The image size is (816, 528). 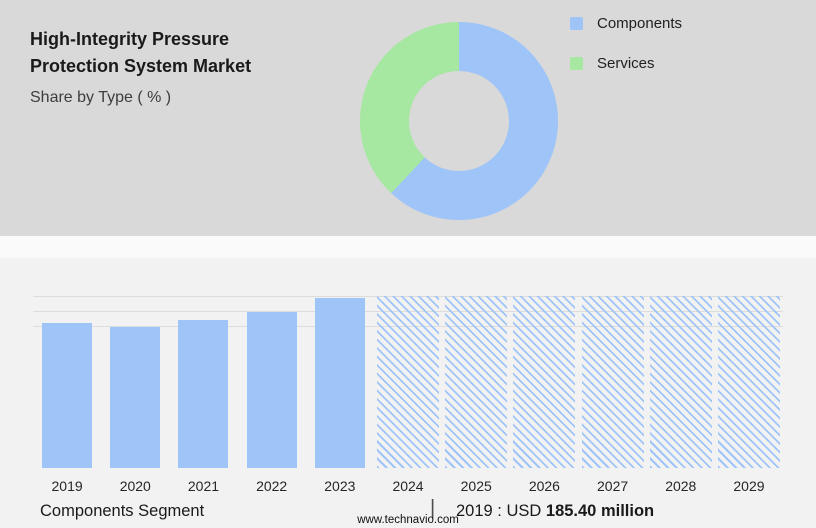 I want to click on legend-item-services: Services, so click(x=626, y=63).